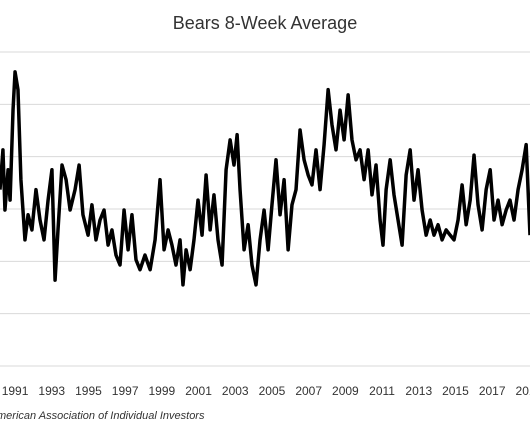 This screenshot has height=442, width=530. I want to click on x-tick-label: 2003, so click(235, 391).